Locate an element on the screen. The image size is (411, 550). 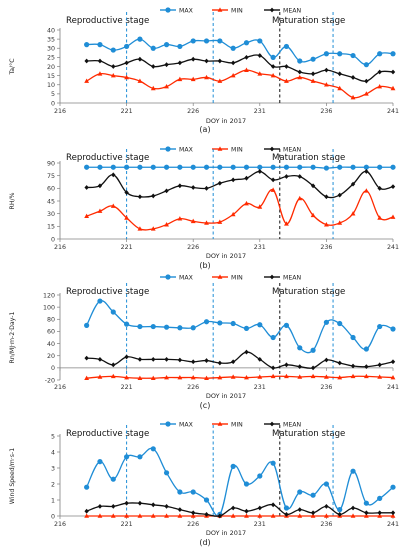
x-tick-label: 221 is located at coordinates (127, 111).